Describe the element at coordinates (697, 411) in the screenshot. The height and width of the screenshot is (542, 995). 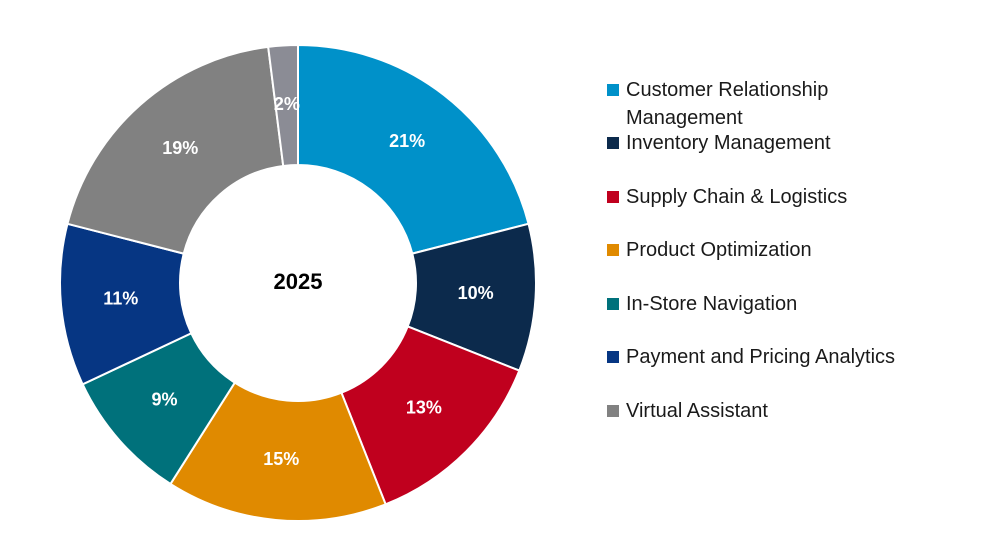
I see `legend-label: Virtual Assistant` at that location.